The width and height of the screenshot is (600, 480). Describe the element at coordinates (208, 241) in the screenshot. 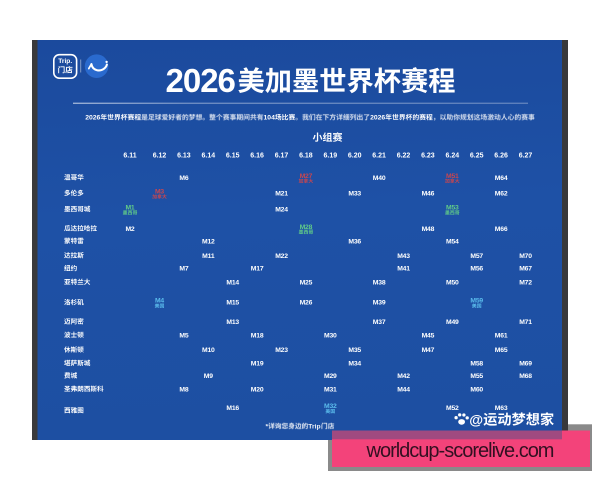

I see `svg-text: M12` at that location.